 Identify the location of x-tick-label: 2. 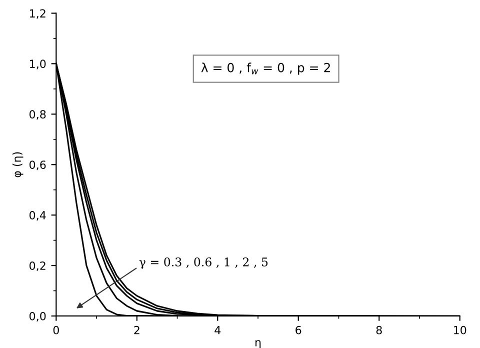
(137, 330).